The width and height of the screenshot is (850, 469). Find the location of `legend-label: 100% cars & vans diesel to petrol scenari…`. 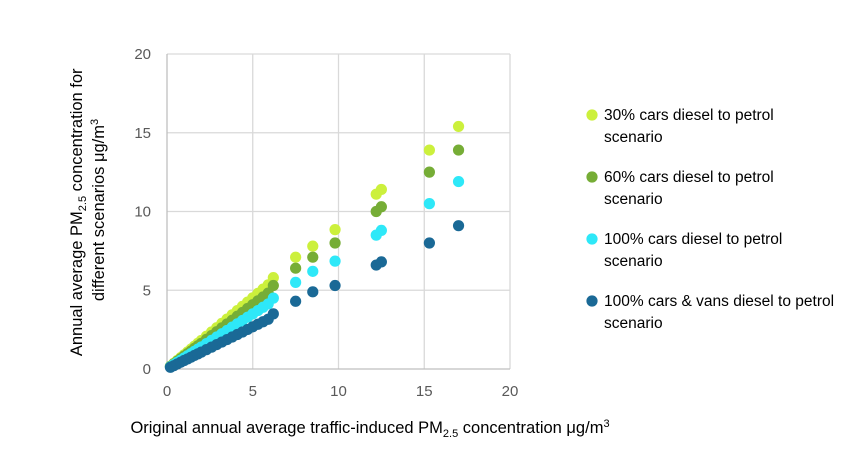

legend-label: 100% cars & vans diesel to petrol scenari… is located at coordinates (719, 312).